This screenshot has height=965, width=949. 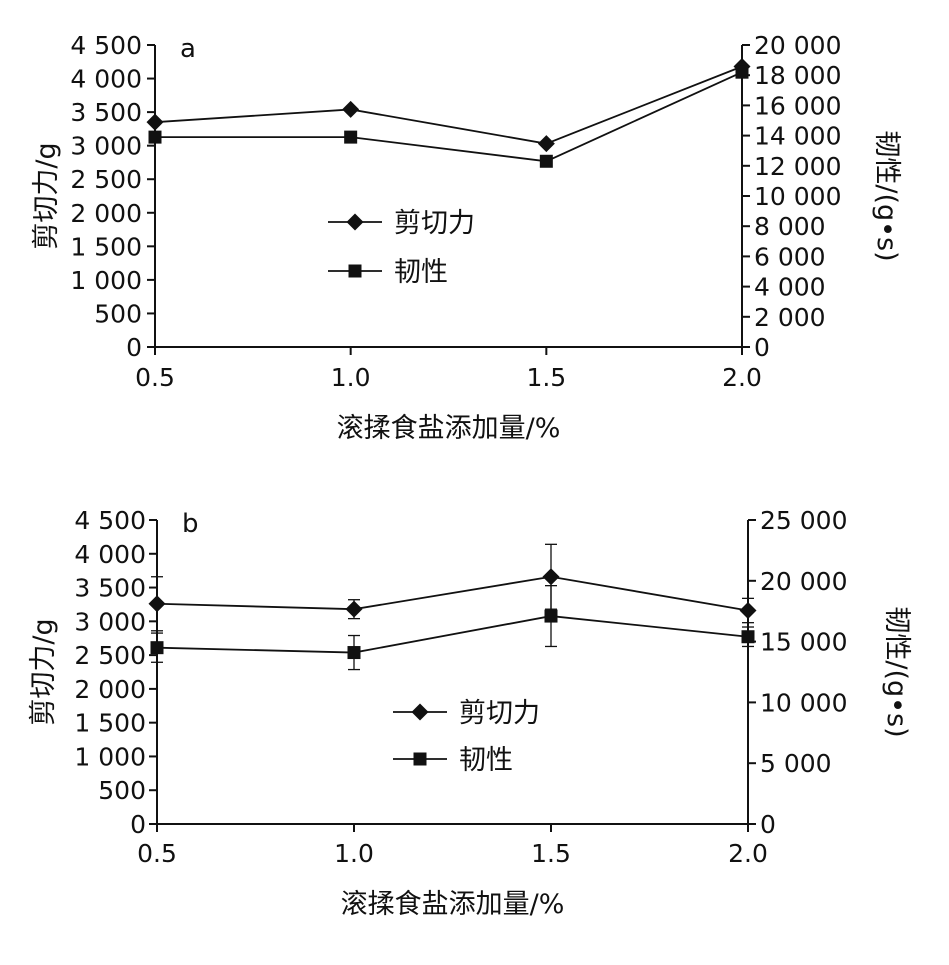 What do you see at coordinates (797, 105) in the screenshot?
I see `y-right-tick-label: 16 000` at bounding box center [797, 105].